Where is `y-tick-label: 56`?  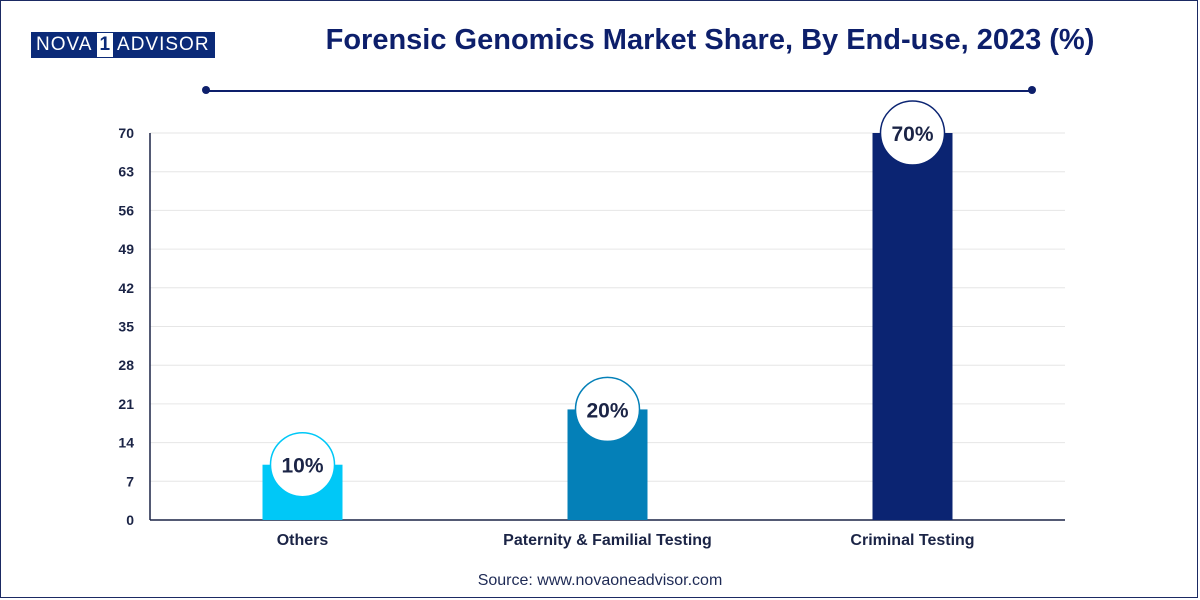
y-tick-label: 56 is located at coordinates (126, 210).